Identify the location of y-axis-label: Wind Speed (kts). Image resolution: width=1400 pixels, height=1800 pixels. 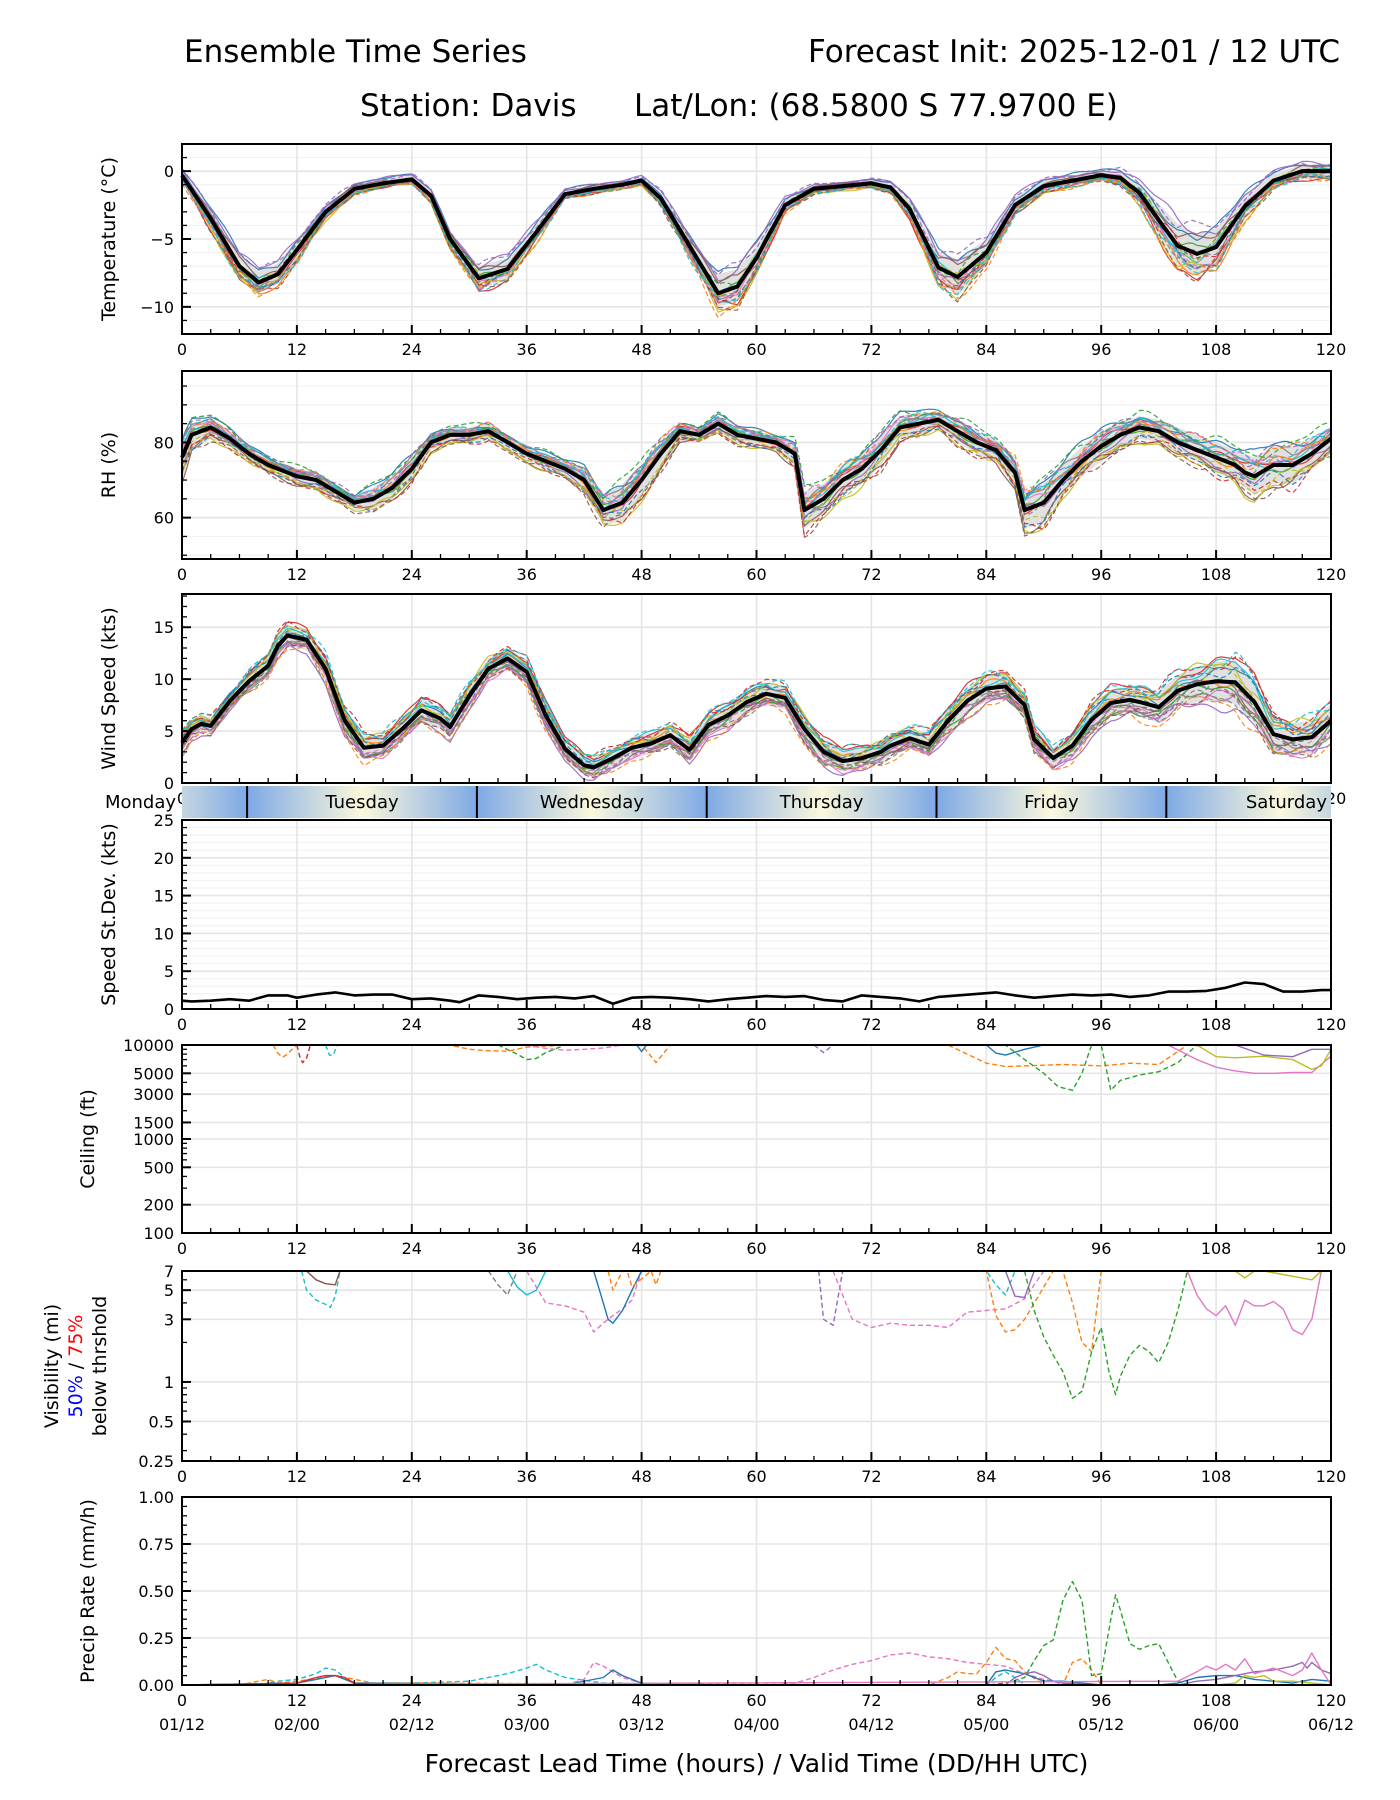
(109, 688).